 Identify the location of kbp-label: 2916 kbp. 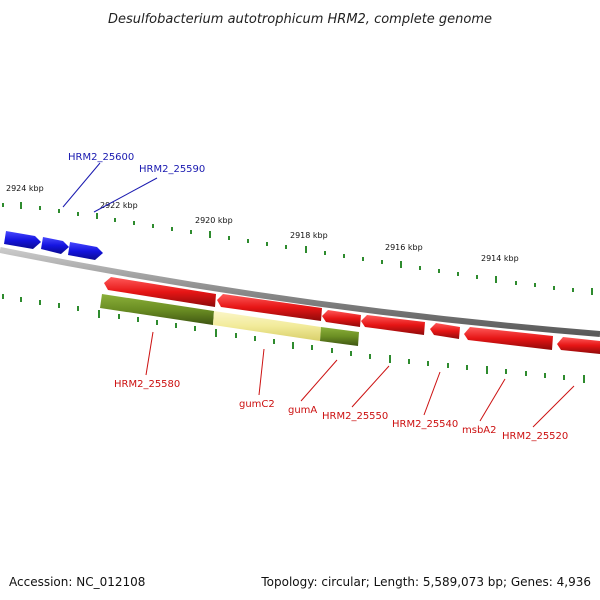
(404, 247).